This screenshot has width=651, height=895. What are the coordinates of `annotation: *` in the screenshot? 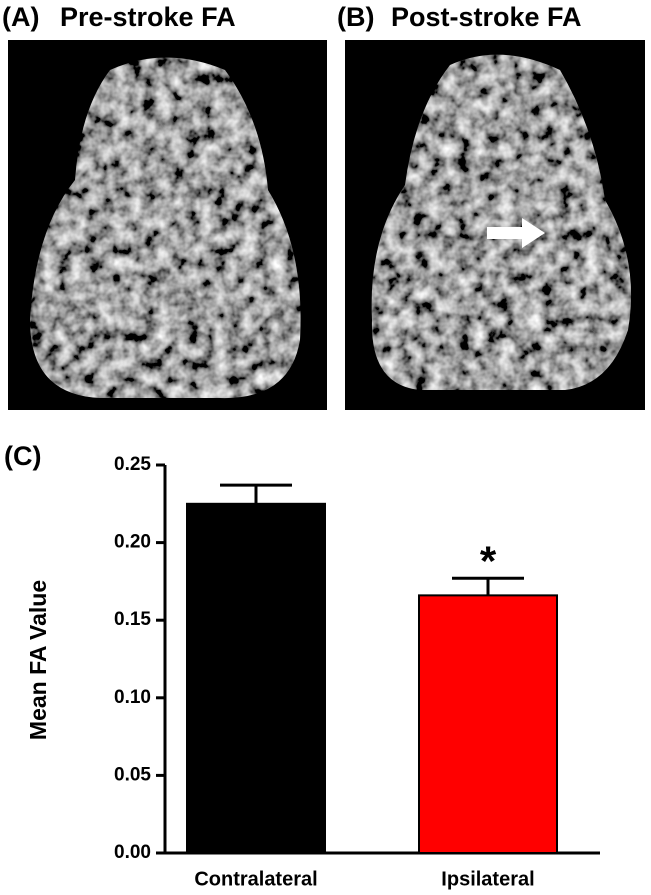 It's located at (488, 560).